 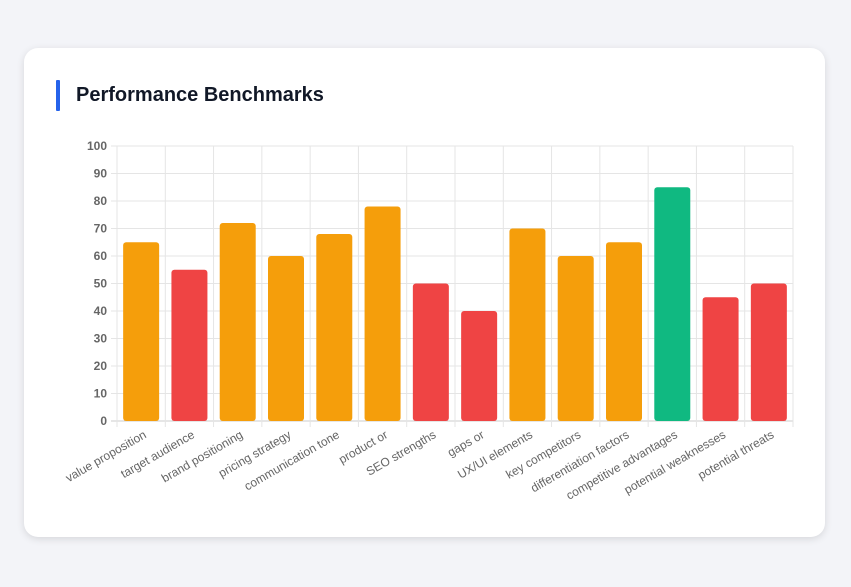 What do you see at coordinates (101, 256) in the screenshot?
I see `y-tick-label: 60` at bounding box center [101, 256].